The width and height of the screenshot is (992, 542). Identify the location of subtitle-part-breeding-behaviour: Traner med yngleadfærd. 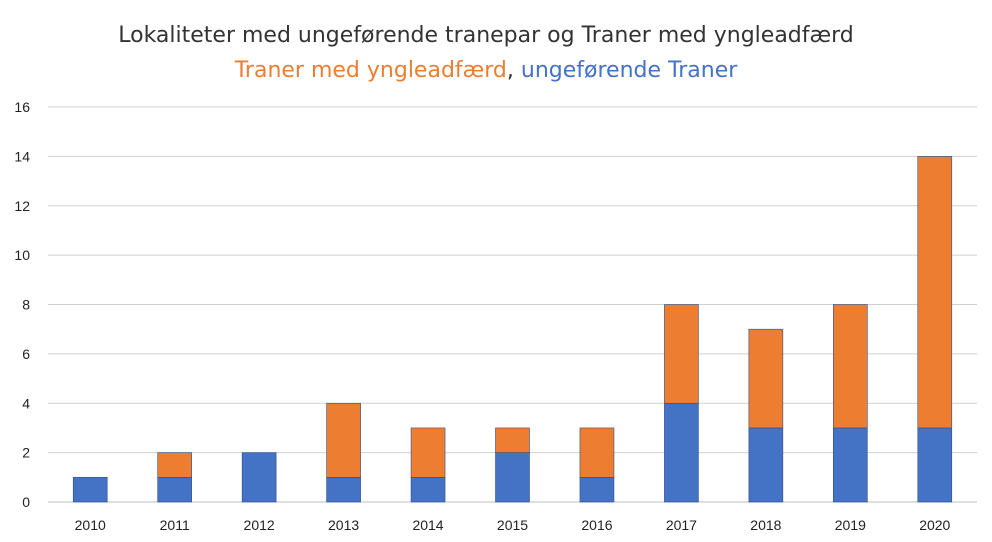
(370, 70).